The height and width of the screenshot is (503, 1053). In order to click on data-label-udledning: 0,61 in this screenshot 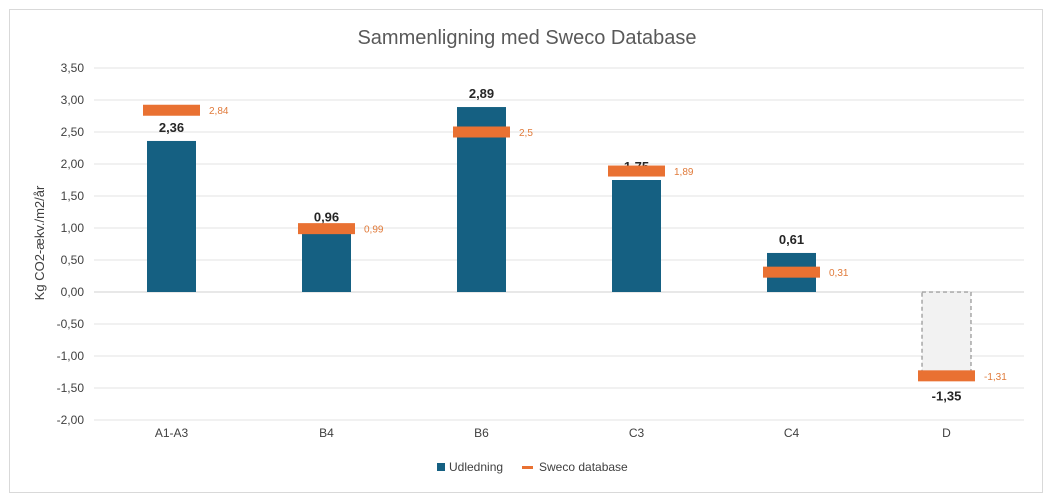, I will do `click(791, 239)`.